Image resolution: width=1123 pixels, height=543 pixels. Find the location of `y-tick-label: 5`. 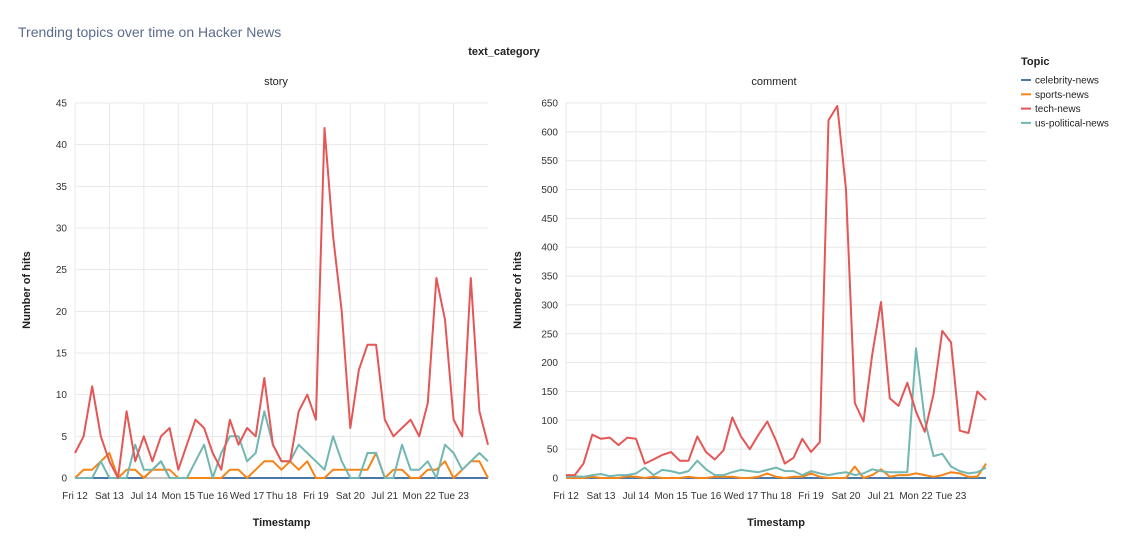

y-tick-label: 5 is located at coordinates (64, 437).